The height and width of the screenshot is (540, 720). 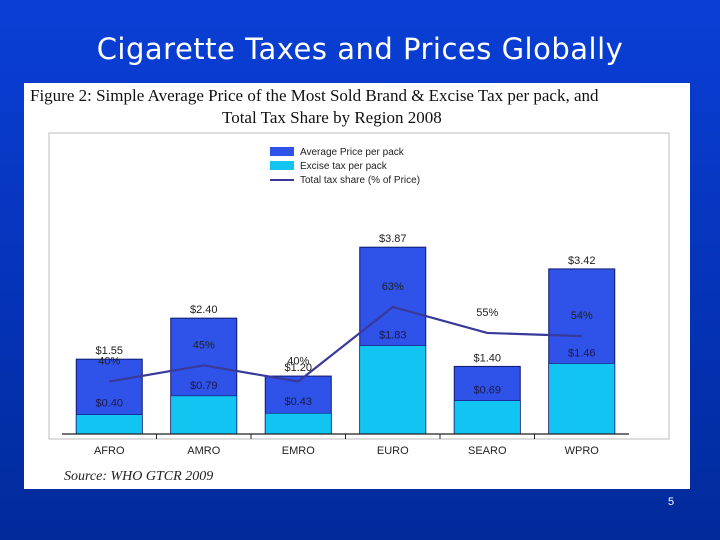 What do you see at coordinates (393, 239) in the screenshot?
I see `price-label-euro: $3.87` at bounding box center [393, 239].